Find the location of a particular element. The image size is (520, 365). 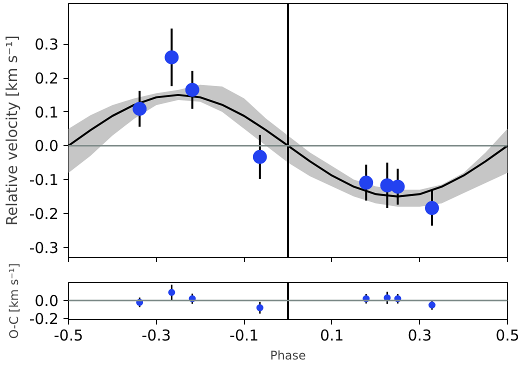

x-tick-label: -0.3 is located at coordinates (156, 335).